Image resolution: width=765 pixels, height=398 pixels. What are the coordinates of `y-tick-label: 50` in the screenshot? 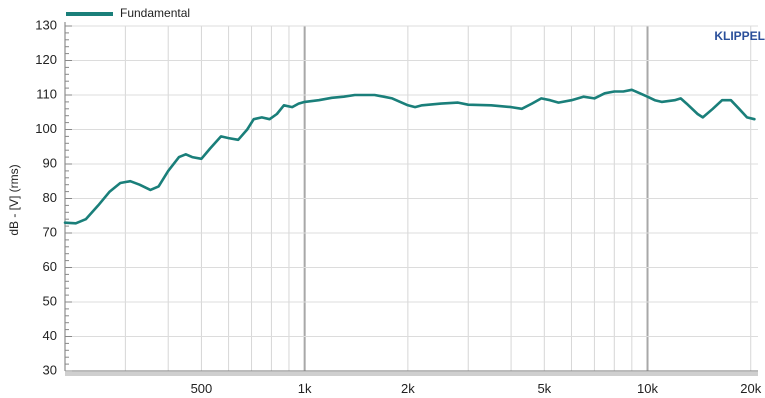 It's located at (50, 300).